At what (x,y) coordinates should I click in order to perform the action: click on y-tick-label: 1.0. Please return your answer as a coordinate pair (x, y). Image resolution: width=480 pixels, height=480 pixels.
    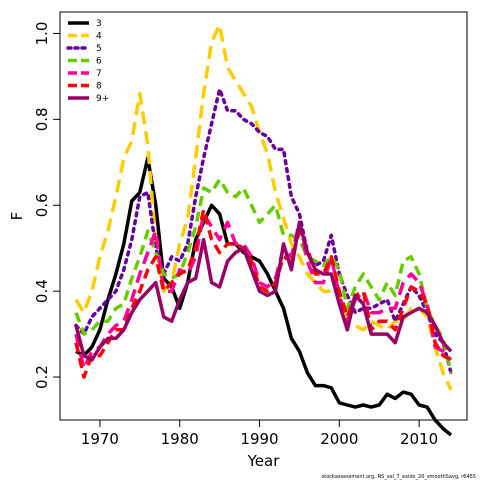
    Looking at the image, I should click on (42, 34).